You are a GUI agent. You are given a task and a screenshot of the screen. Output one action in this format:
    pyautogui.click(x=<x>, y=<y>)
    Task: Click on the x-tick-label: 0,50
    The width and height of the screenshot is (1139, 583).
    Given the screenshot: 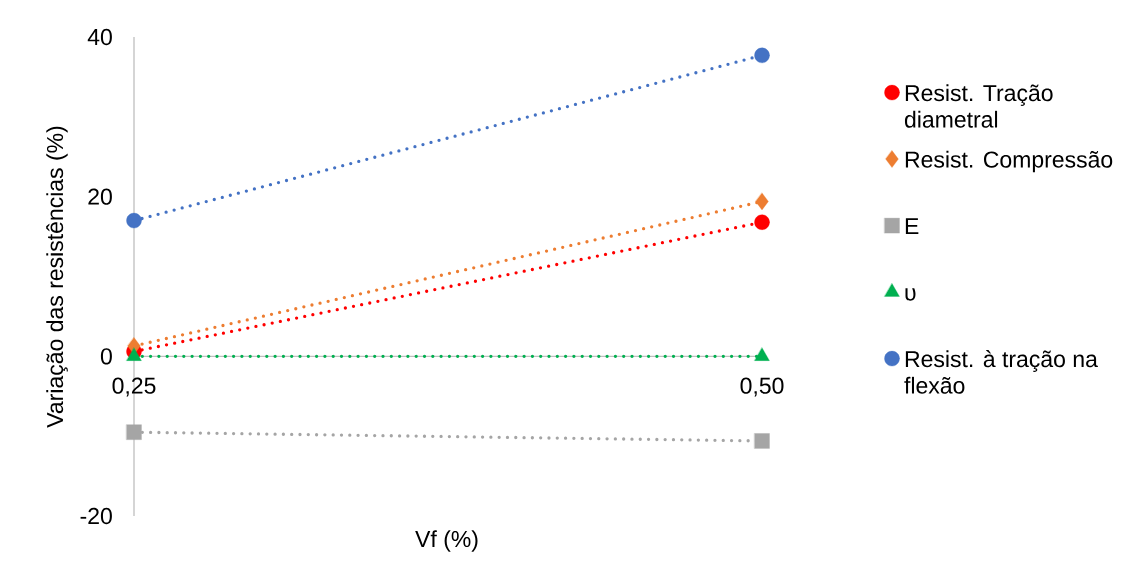 What is the action you would take?
    pyautogui.click(x=762, y=387)
    